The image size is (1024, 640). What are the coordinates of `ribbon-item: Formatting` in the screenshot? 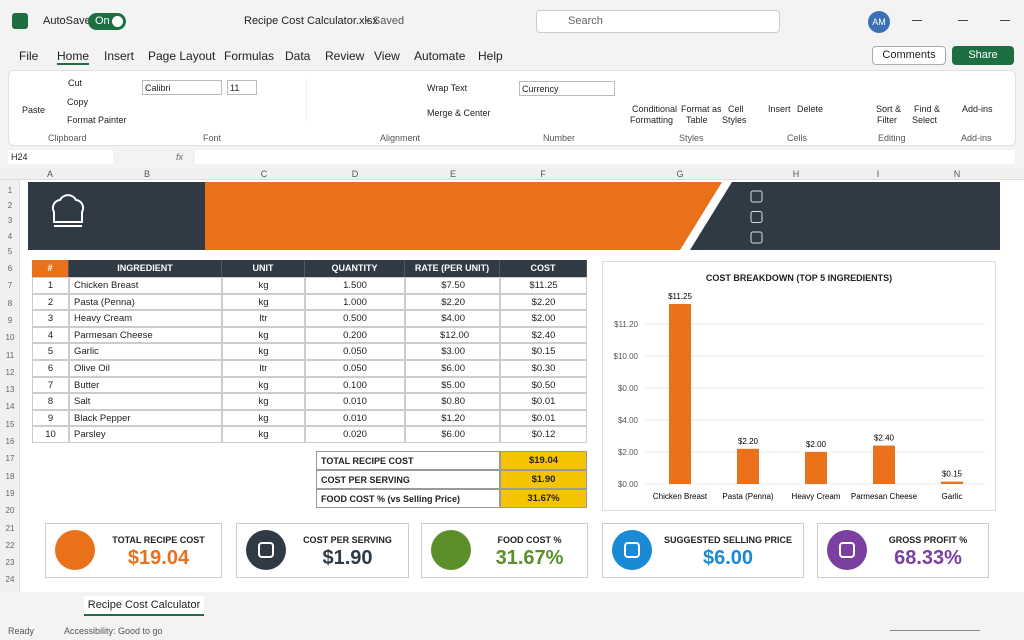 It's located at (652, 120).